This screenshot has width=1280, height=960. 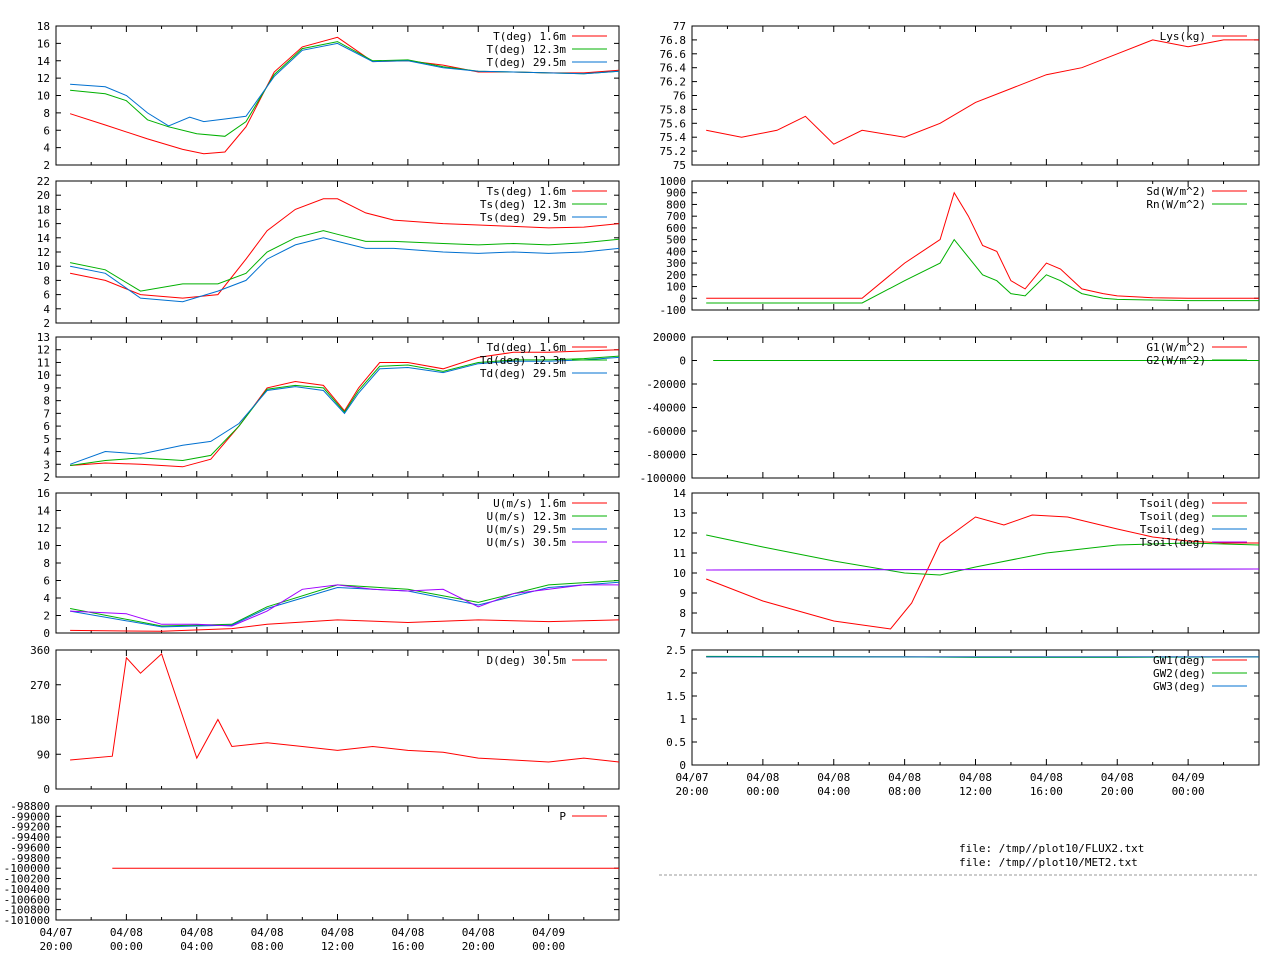 What do you see at coordinates (46, 464) in the screenshot?
I see `y-tick-label: 3` at bounding box center [46, 464].